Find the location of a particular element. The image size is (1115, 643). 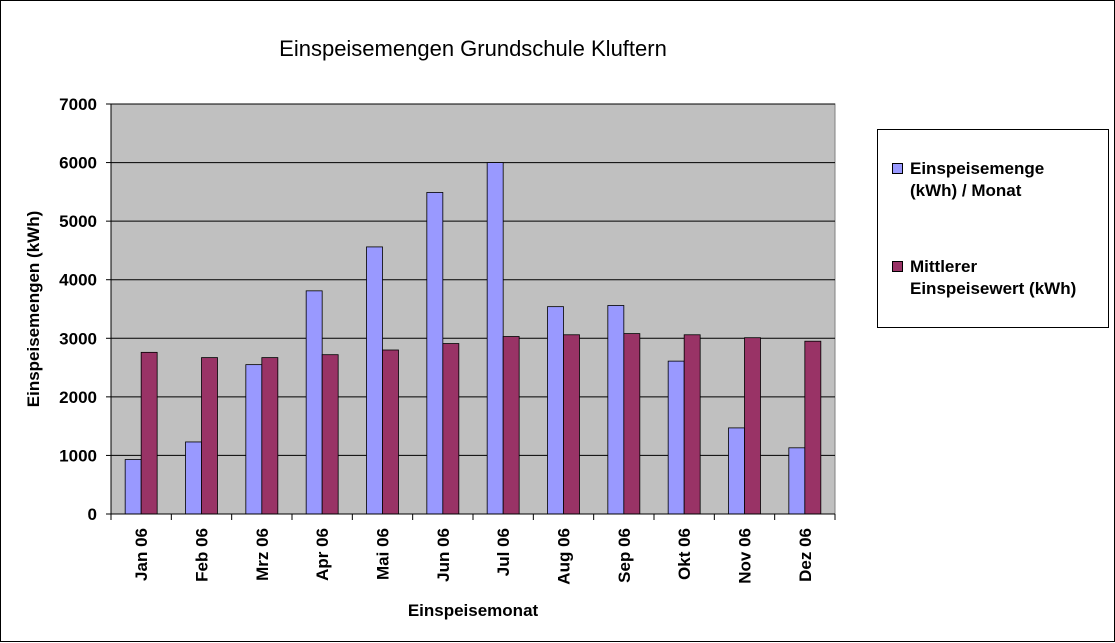

legend-item-mittlerer: Mittlerer Einspeisewert (kWh) is located at coordinates (984, 278).